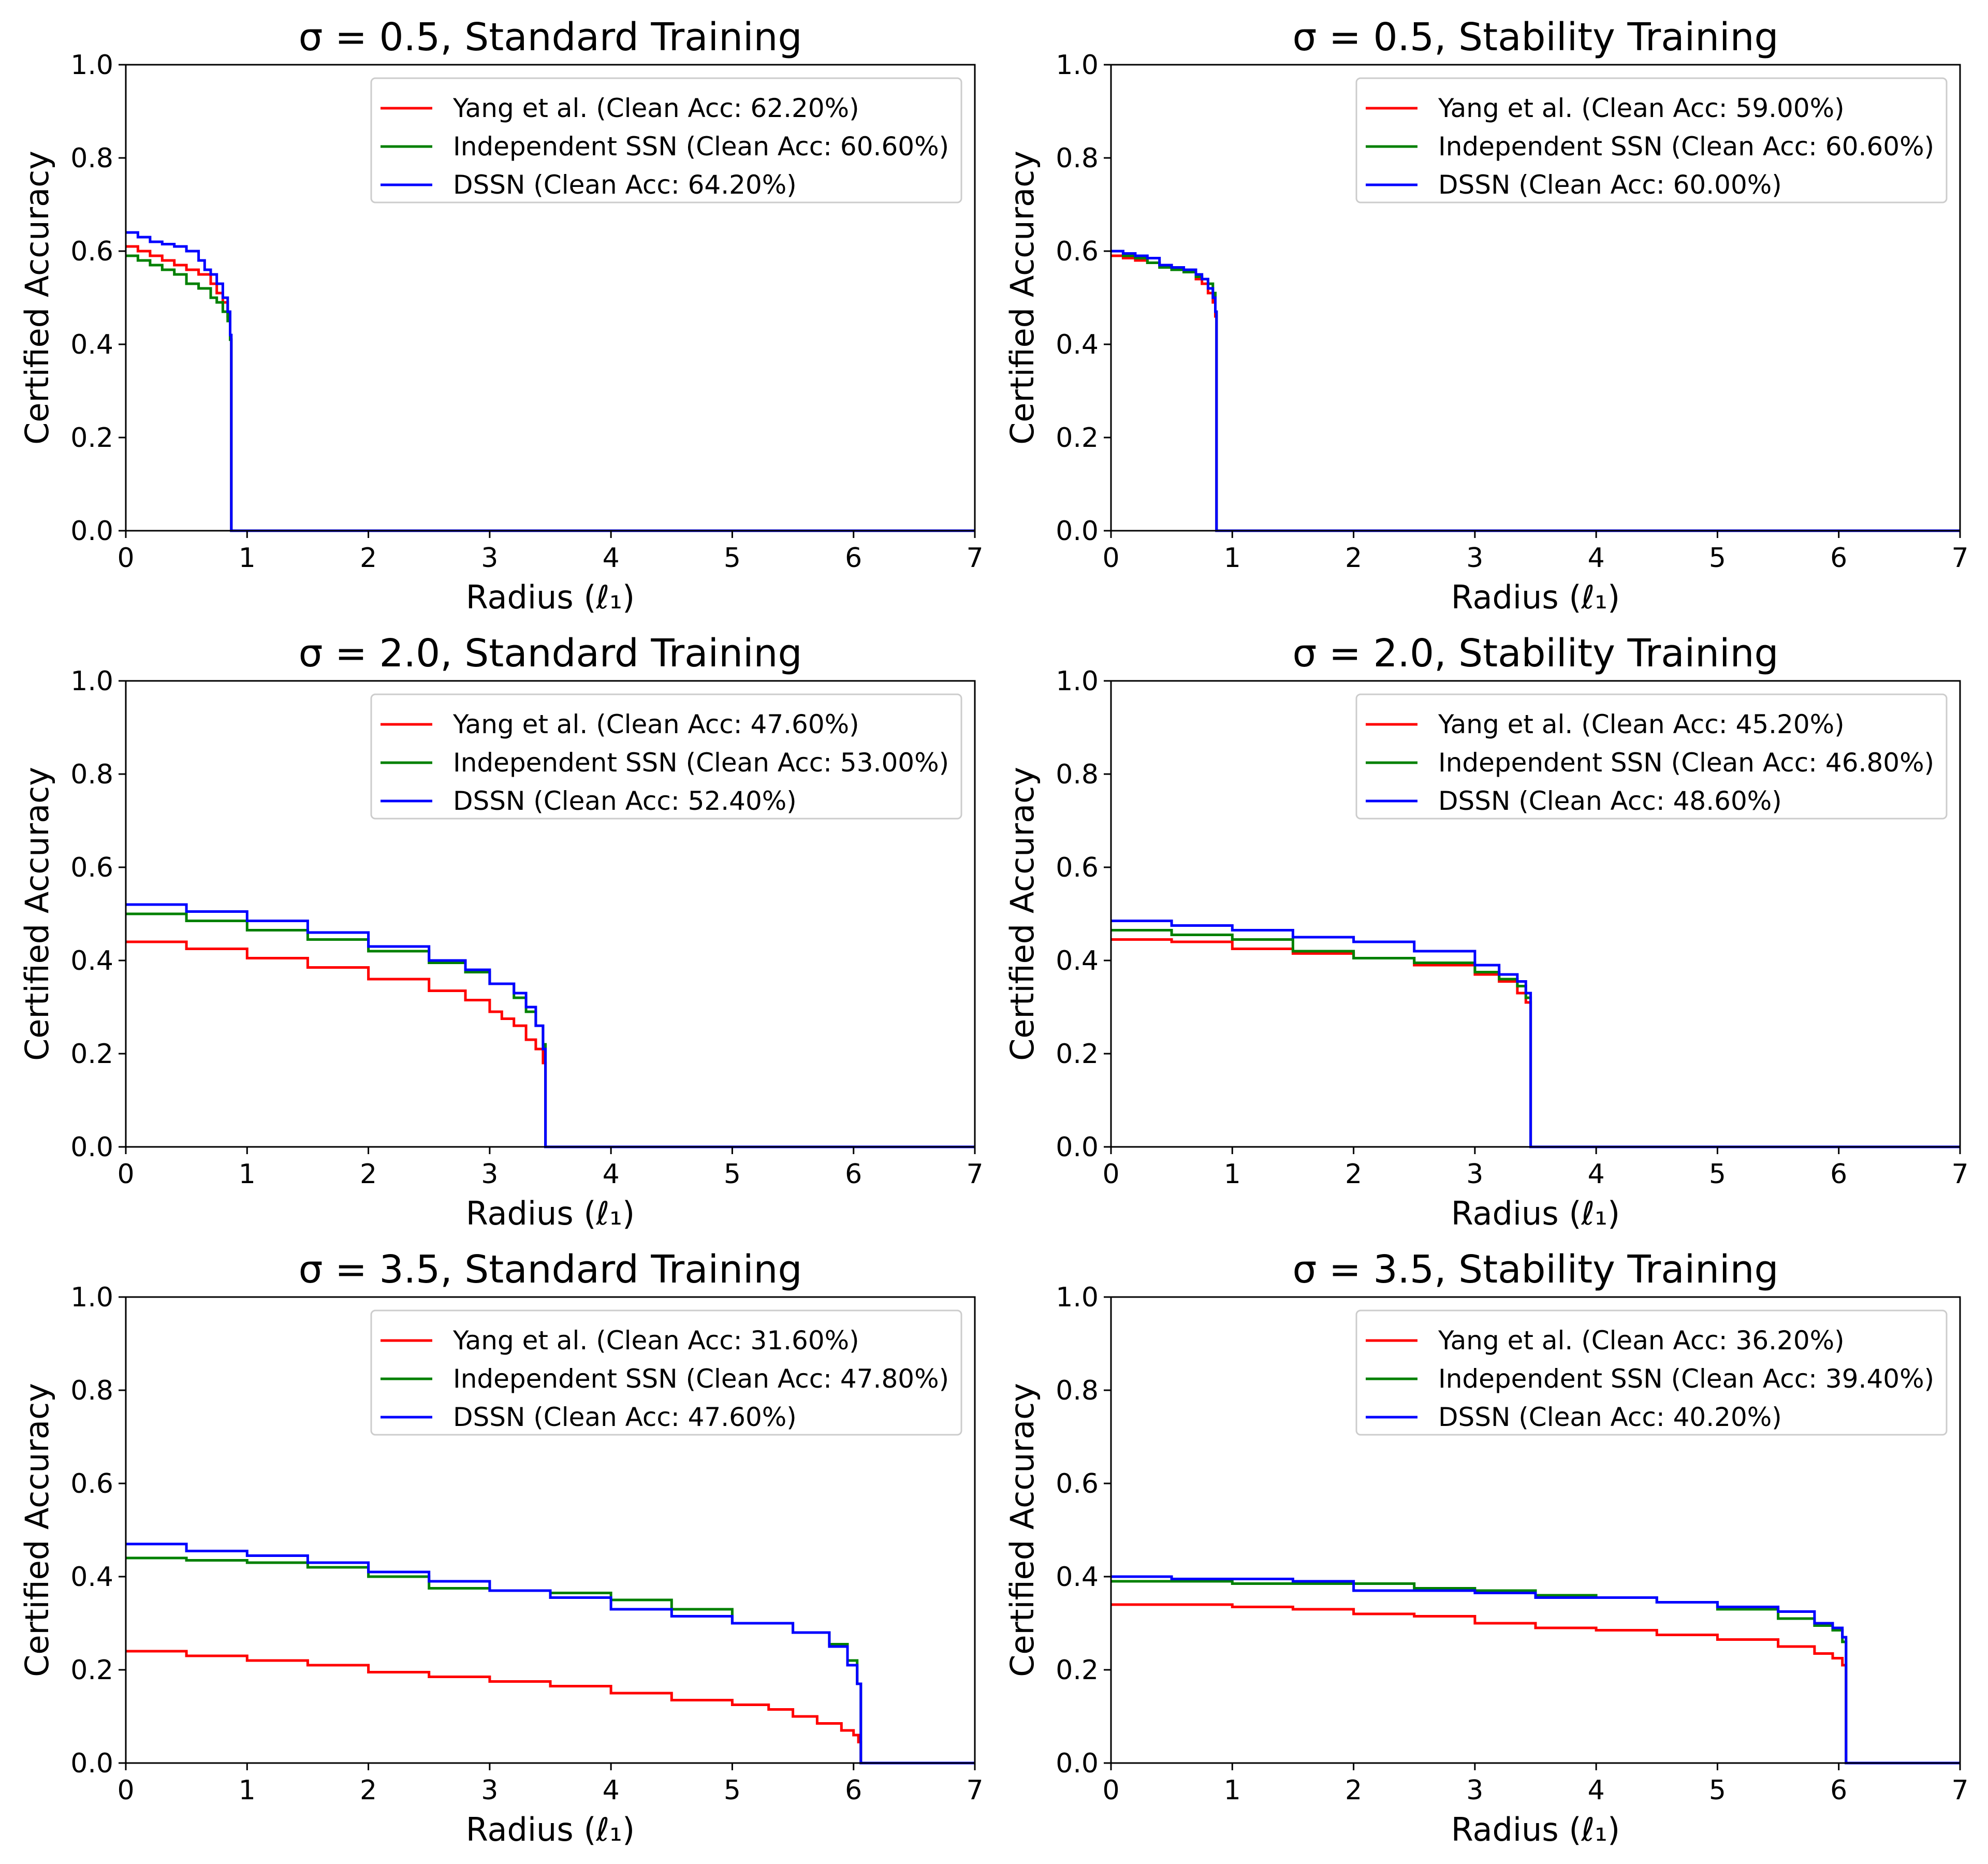 This screenshot has height=1864, width=1988. Describe the element at coordinates (655, 1341) in the screenshot. I see `legend-label-yang-et-al: Yang et al. (Clean Acc: 31.60%)` at that location.